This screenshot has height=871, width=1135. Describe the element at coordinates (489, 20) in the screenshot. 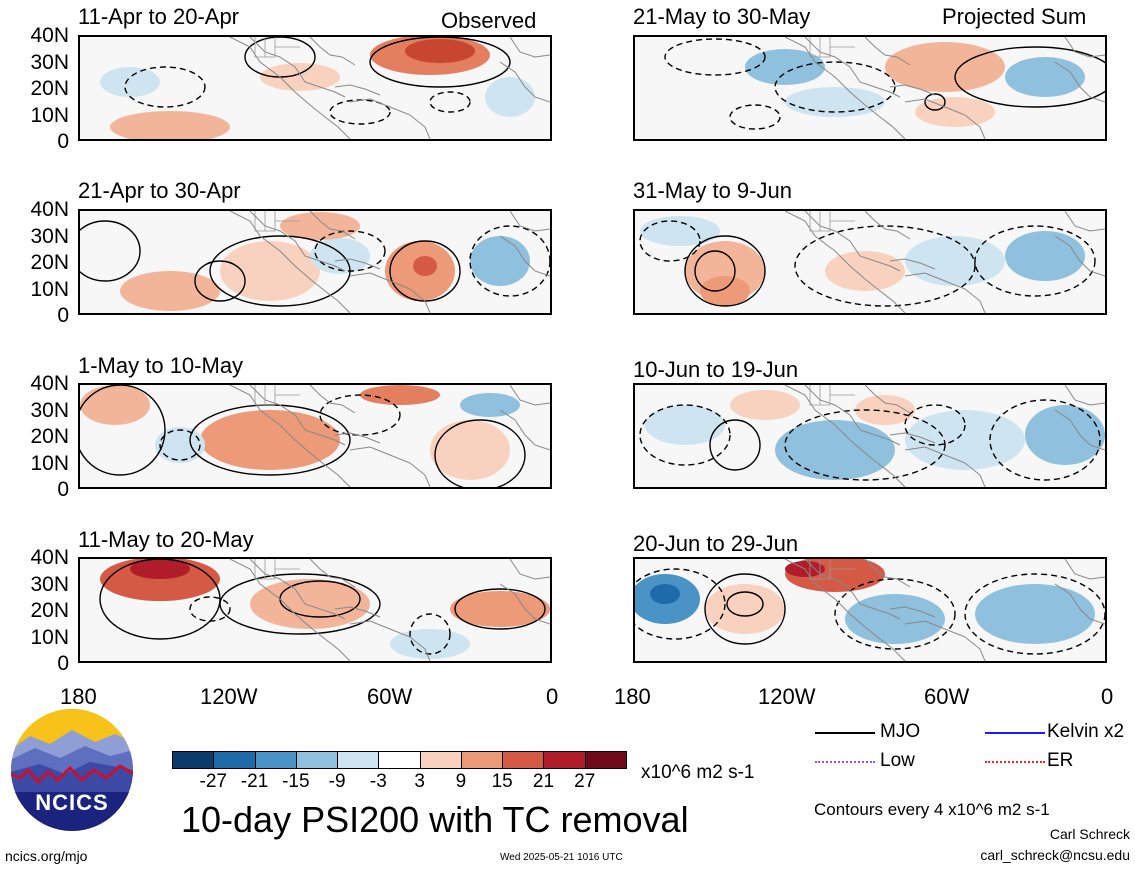

I see `observed-label: Observed` at that location.